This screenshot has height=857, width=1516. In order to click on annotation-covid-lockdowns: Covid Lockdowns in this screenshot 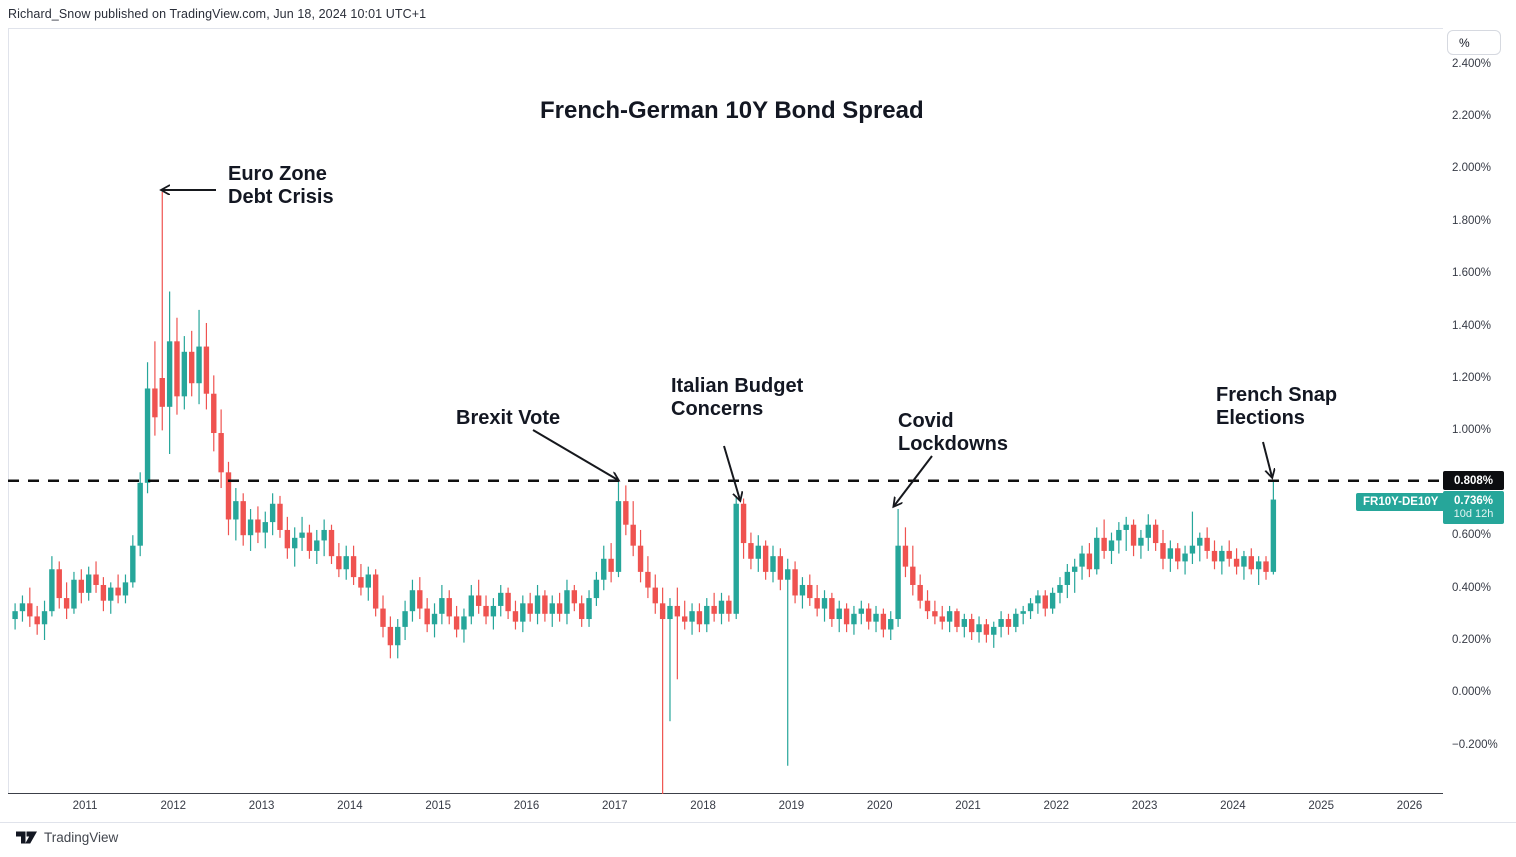, I will do `click(953, 433)`.